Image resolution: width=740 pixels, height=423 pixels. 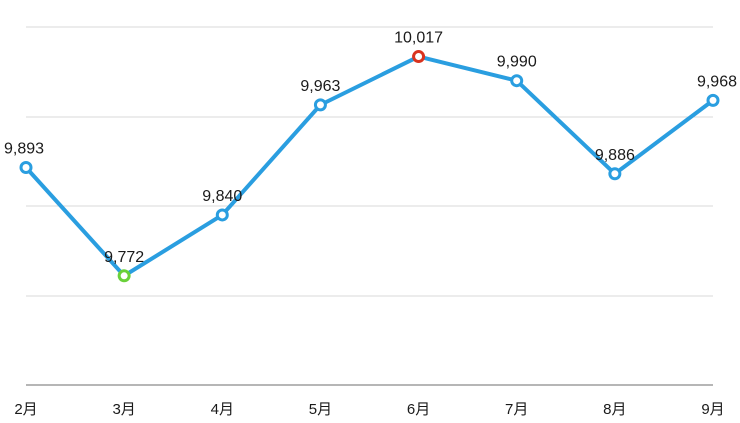 What do you see at coordinates (712, 409) in the screenshot?
I see `x-tick-label: 9月` at bounding box center [712, 409].